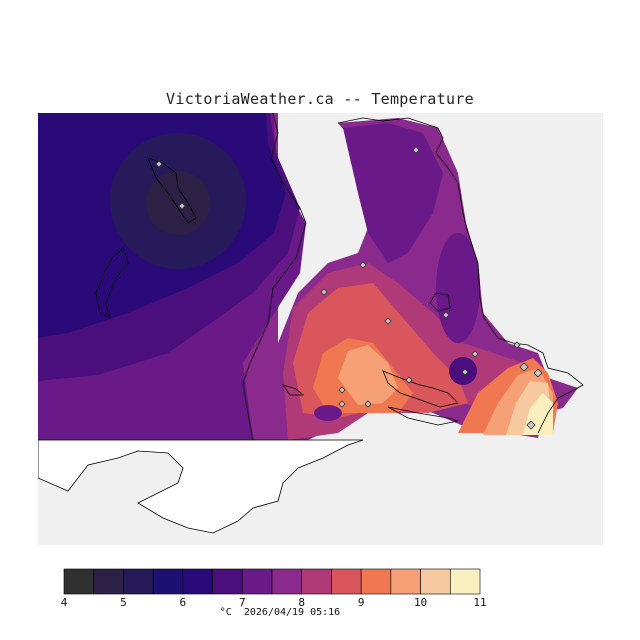  I want to click on legend-tick-label: 4, so click(64, 602).